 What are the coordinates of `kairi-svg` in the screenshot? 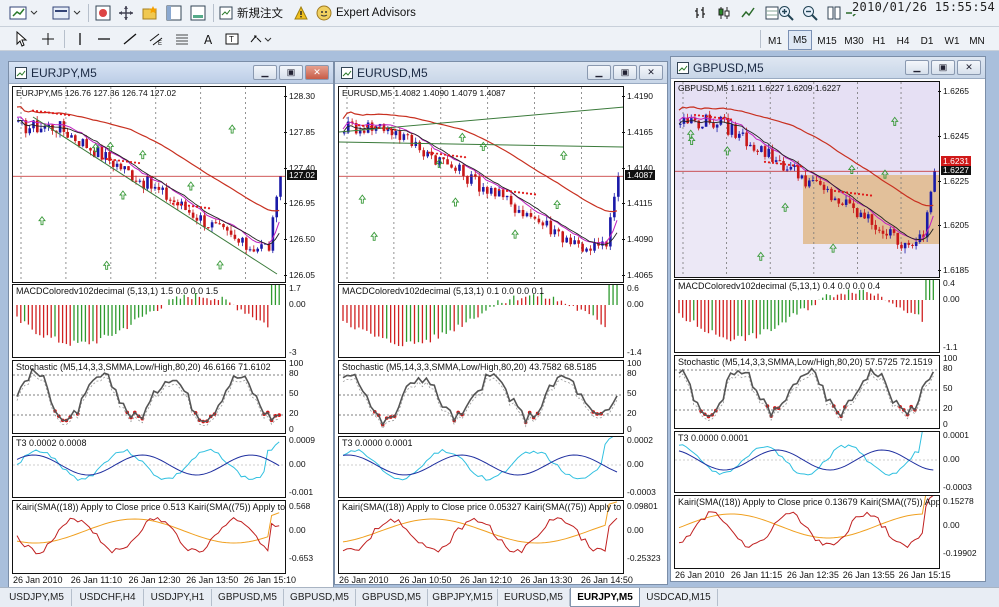 It's located at (480, 527).